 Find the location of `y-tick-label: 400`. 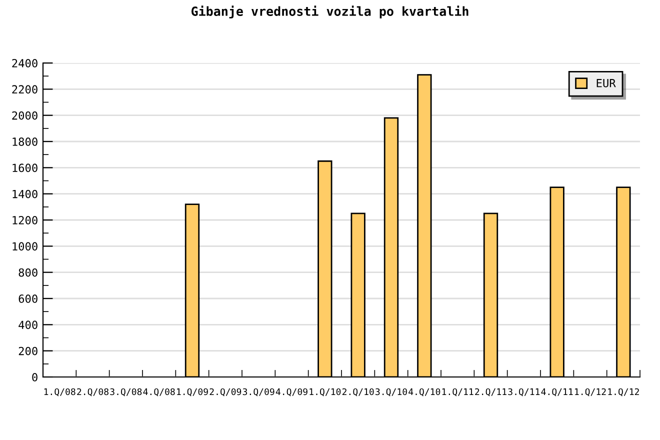

y-tick-label: 400 is located at coordinates (28, 325).